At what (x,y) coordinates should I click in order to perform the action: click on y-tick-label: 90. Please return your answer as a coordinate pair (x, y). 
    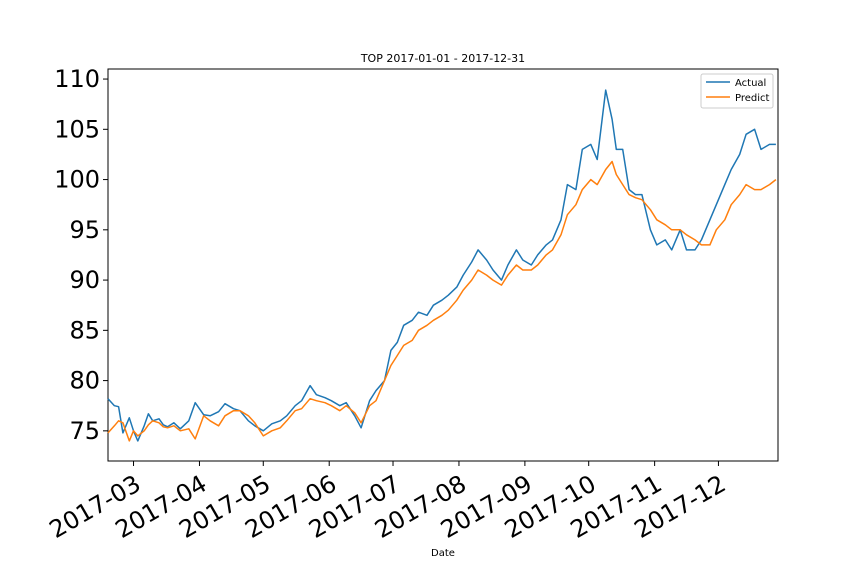
    Looking at the image, I should click on (84, 280).